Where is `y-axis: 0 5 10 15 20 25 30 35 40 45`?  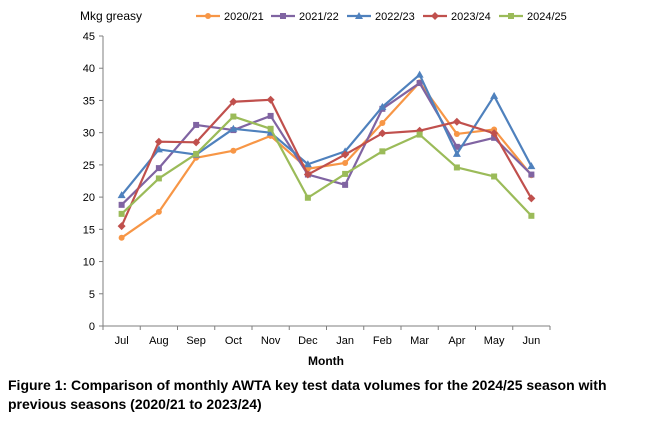
y-axis: 0 5 10 15 20 25 30 35 40 45 is located at coordinates (93, 182).